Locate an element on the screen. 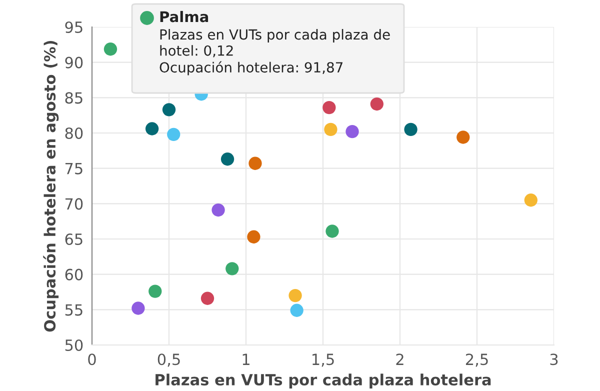 Image resolution: width=600 pixels, height=391 pixels. x-tick-label: 1,5 is located at coordinates (323, 360).